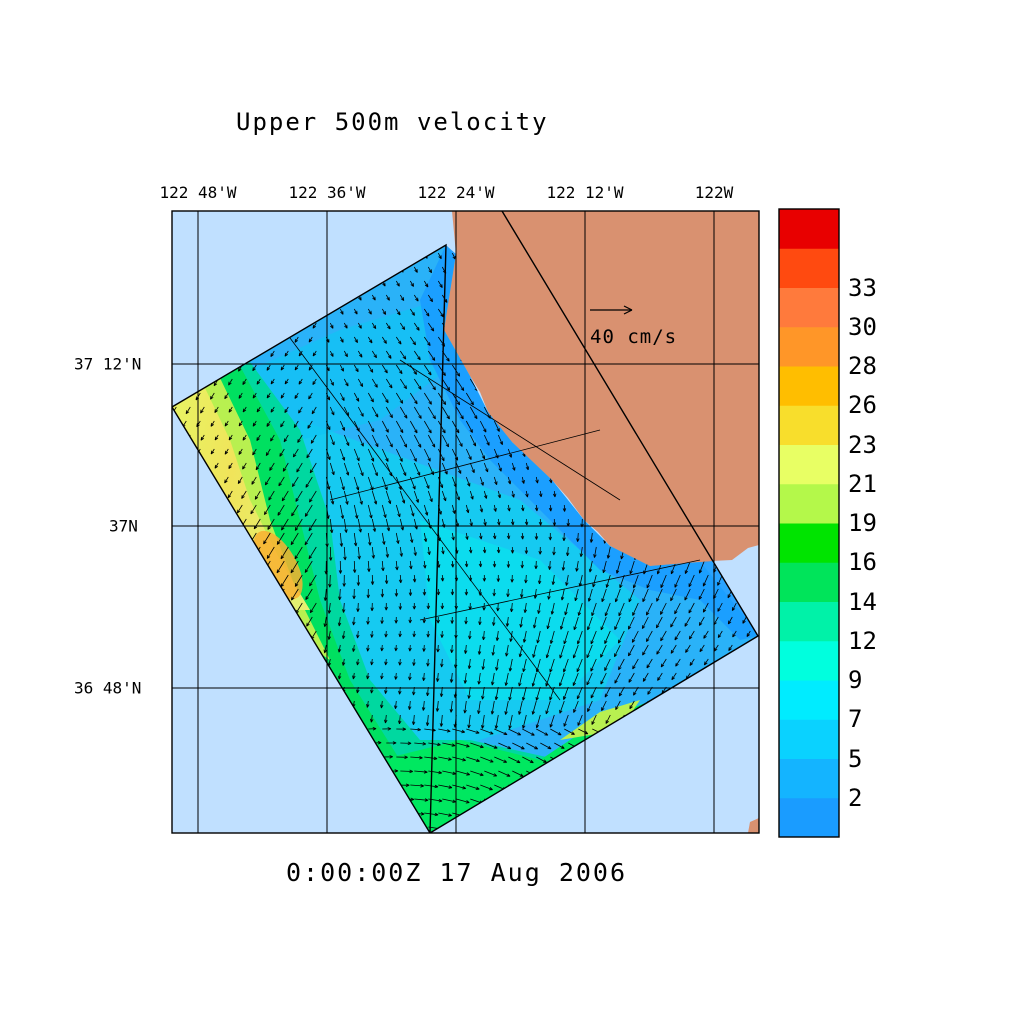  Describe the element at coordinates (585, 192) in the screenshot. I see `lon-label-4: 122 12'W` at that location.